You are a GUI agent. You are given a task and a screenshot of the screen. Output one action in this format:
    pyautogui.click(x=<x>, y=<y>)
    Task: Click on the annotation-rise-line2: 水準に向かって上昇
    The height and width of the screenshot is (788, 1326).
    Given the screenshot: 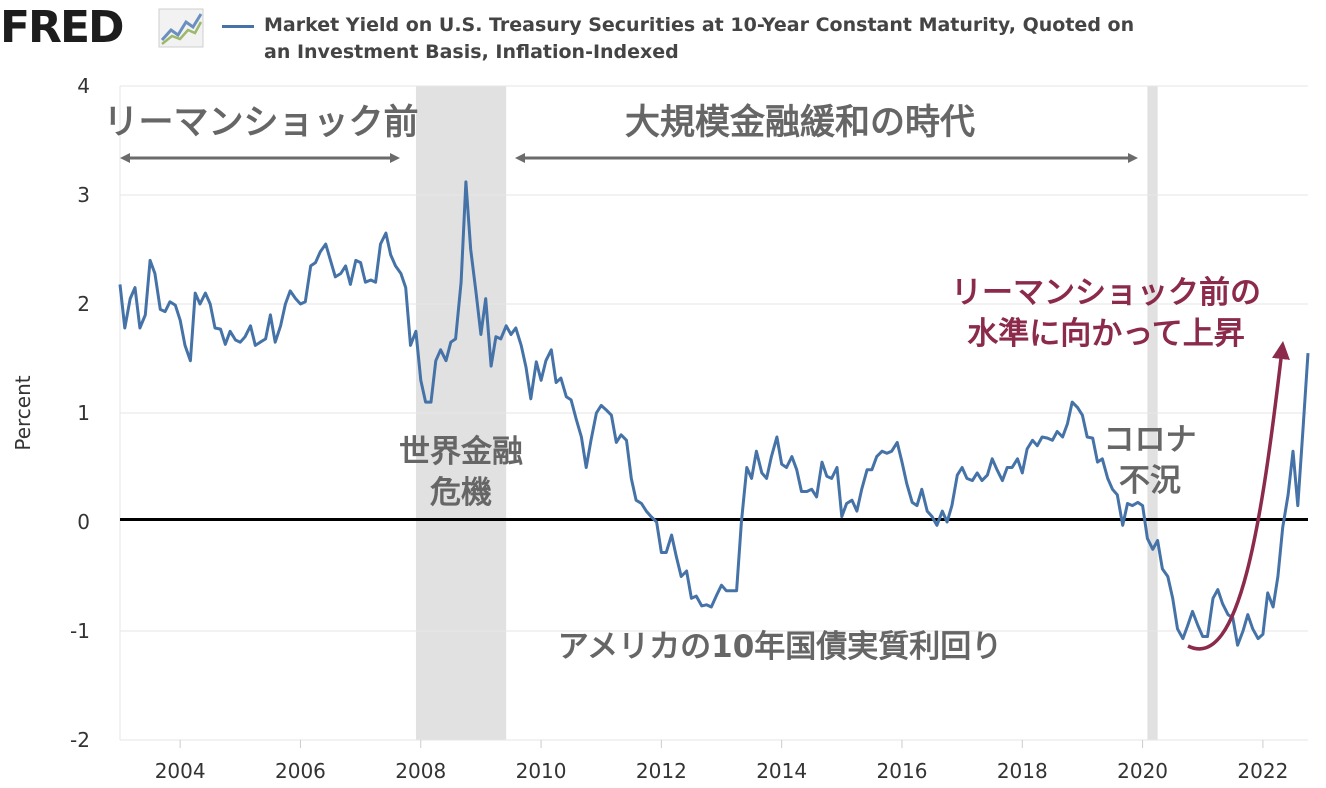 What is the action you would take?
    pyautogui.click(x=1105, y=334)
    